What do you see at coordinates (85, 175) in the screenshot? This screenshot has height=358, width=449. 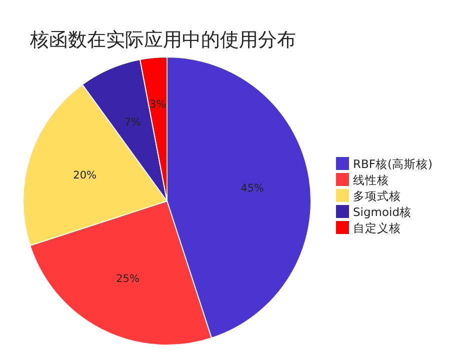 I see `data-label: 20%` at bounding box center [85, 175].